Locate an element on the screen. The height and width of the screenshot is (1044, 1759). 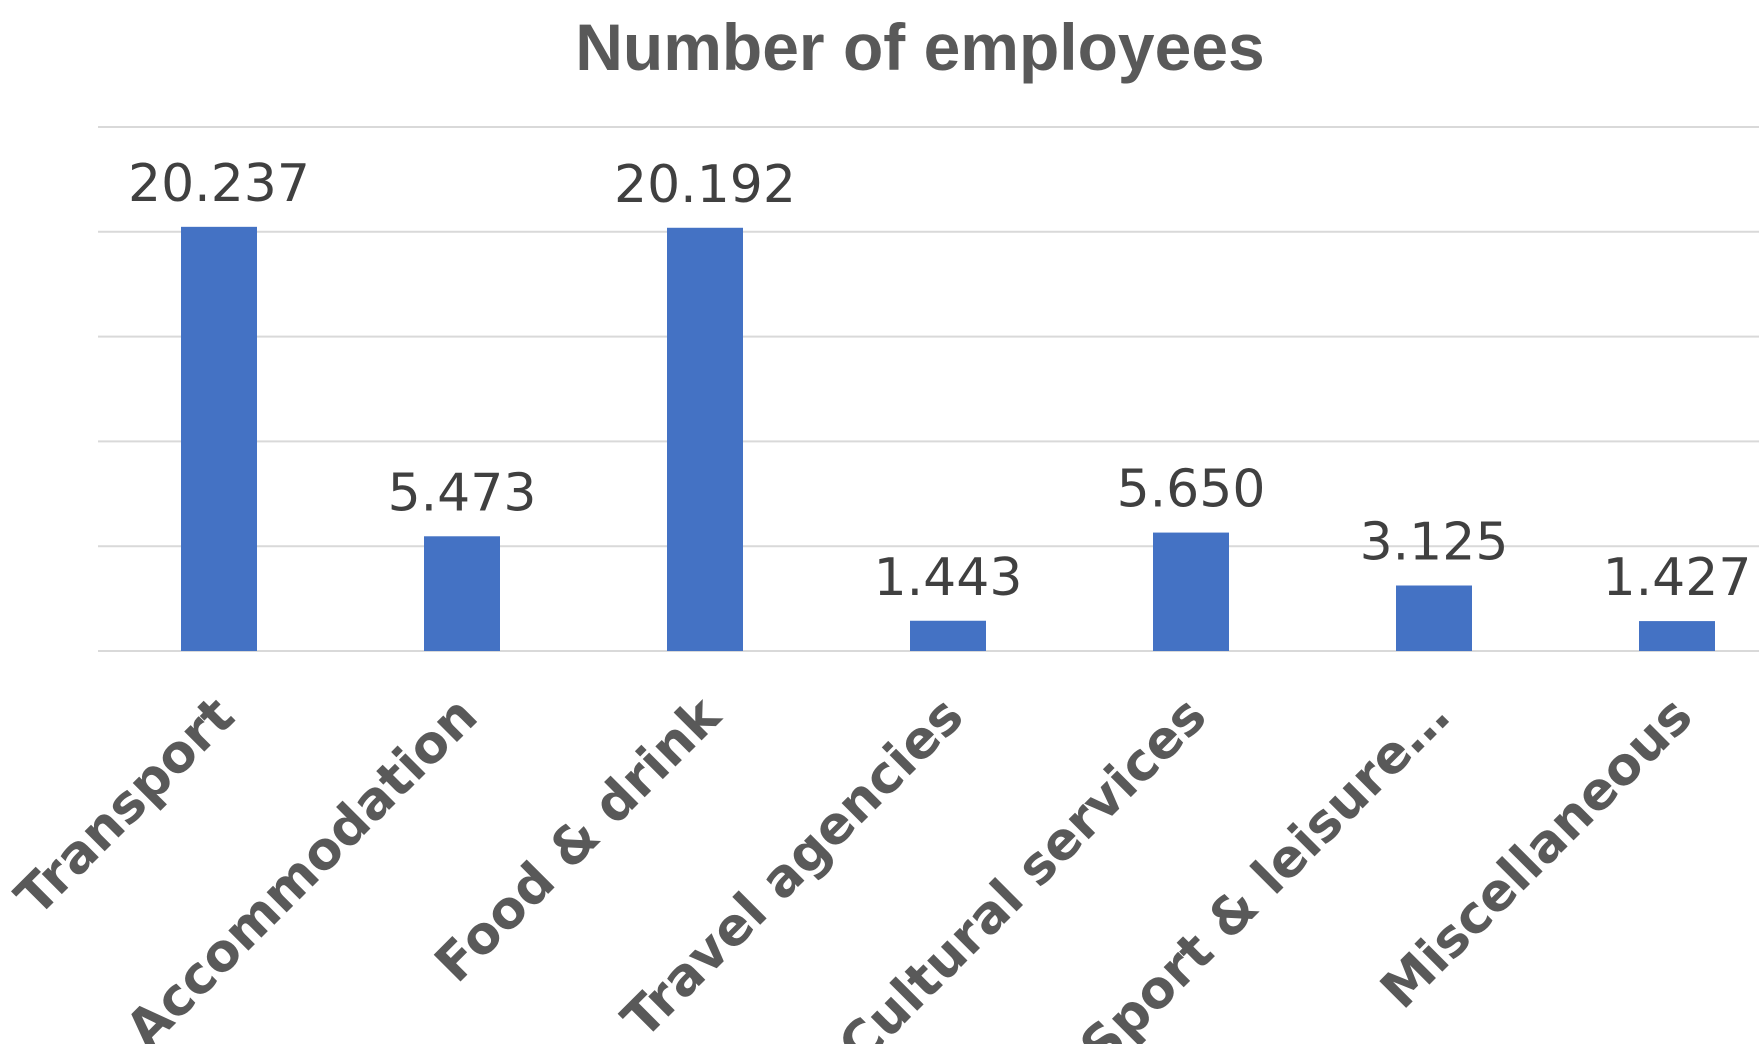
data-label: 20.237 is located at coordinates (219, 184).